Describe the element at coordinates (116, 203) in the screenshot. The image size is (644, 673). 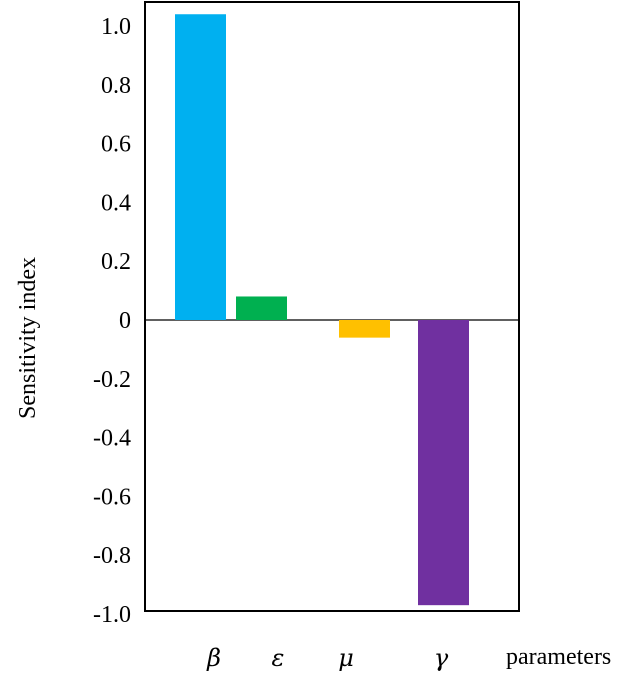
I see `y-tick-label: 0.4` at that location.